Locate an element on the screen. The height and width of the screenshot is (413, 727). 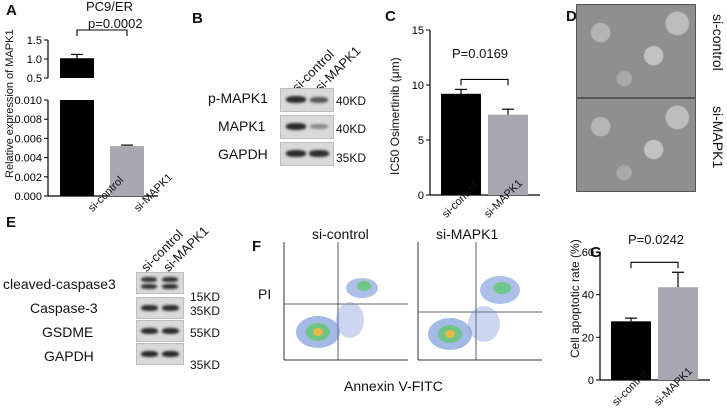
micrograph-si-control is located at coordinates (636, 51).